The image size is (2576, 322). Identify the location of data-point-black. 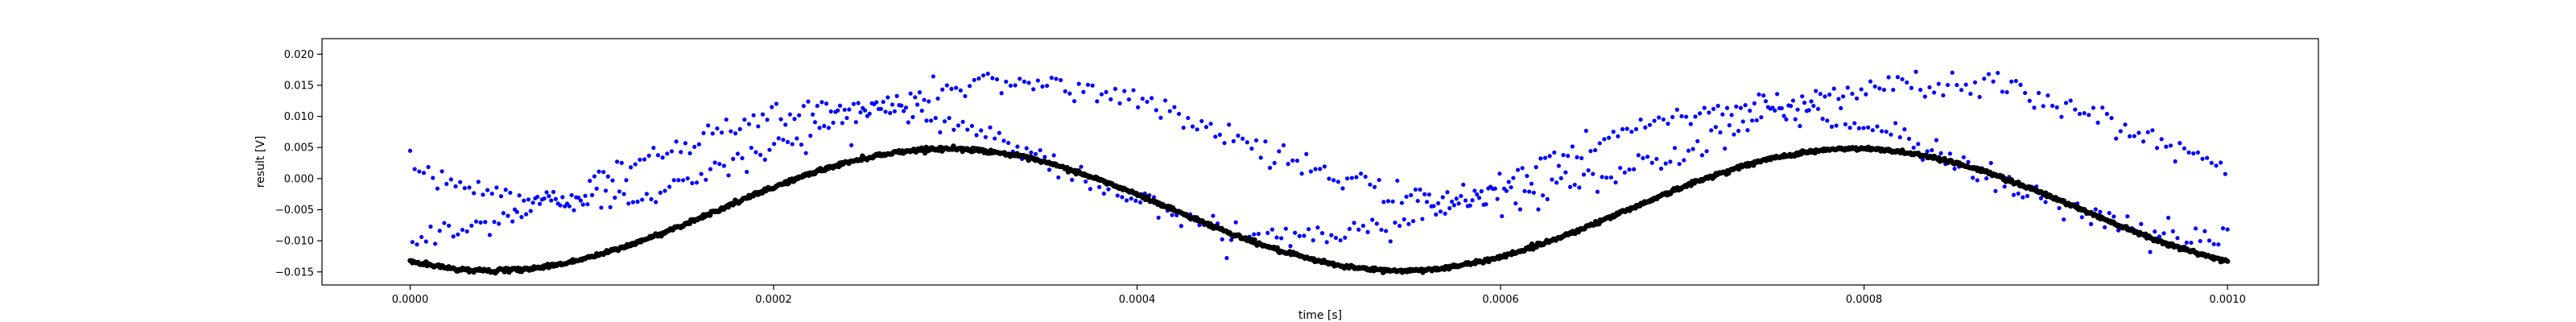
(2227, 261).